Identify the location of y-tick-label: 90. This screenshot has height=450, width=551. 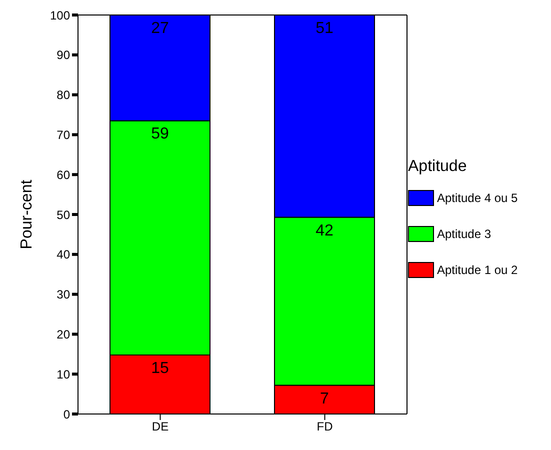
(63, 55).